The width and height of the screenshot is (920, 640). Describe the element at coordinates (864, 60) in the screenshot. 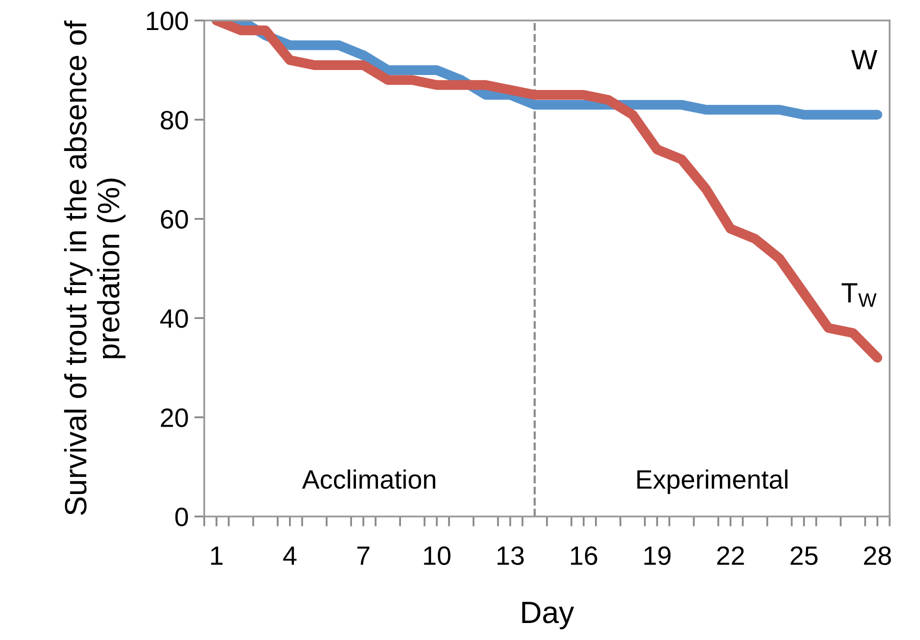

I see `series-label: W` at that location.